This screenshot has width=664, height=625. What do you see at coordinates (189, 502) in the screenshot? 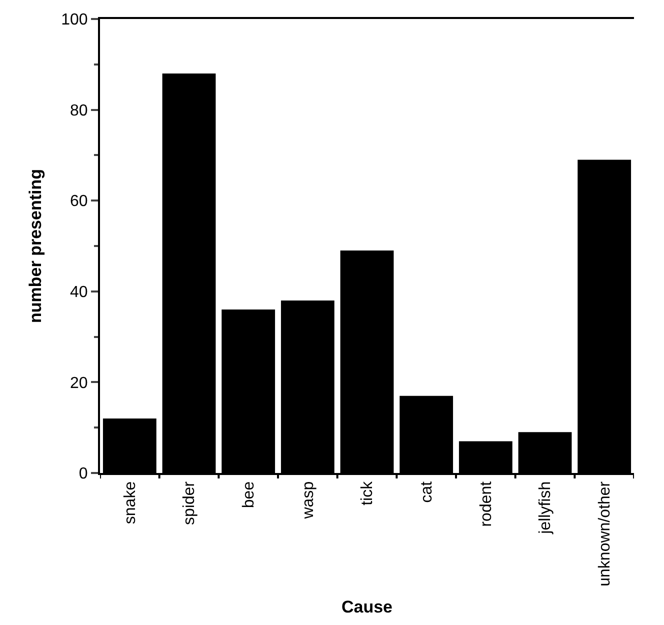
I see `x-tick-label: spider` at bounding box center [189, 502].